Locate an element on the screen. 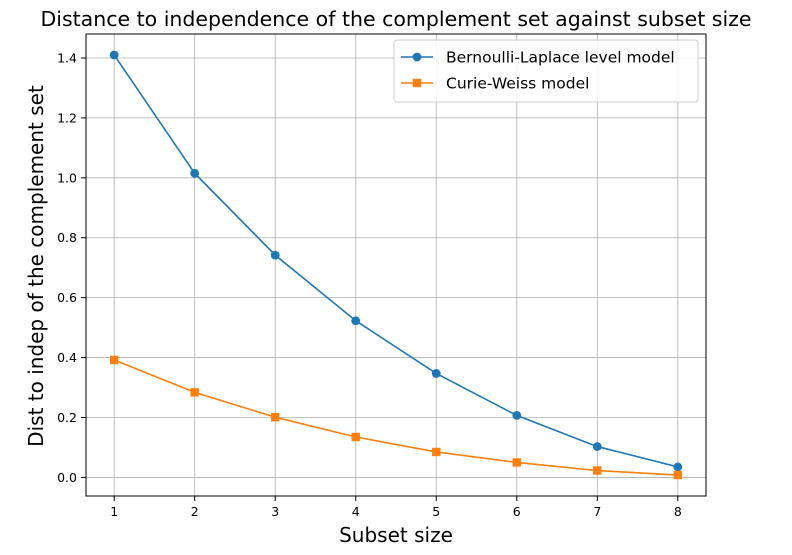  legend-label: Curie-Weiss model is located at coordinates (517, 84).